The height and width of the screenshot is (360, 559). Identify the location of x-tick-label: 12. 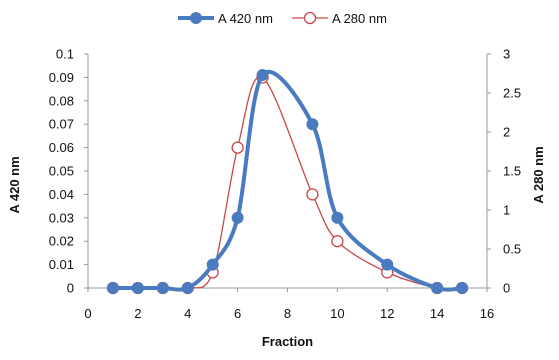
(387, 313).